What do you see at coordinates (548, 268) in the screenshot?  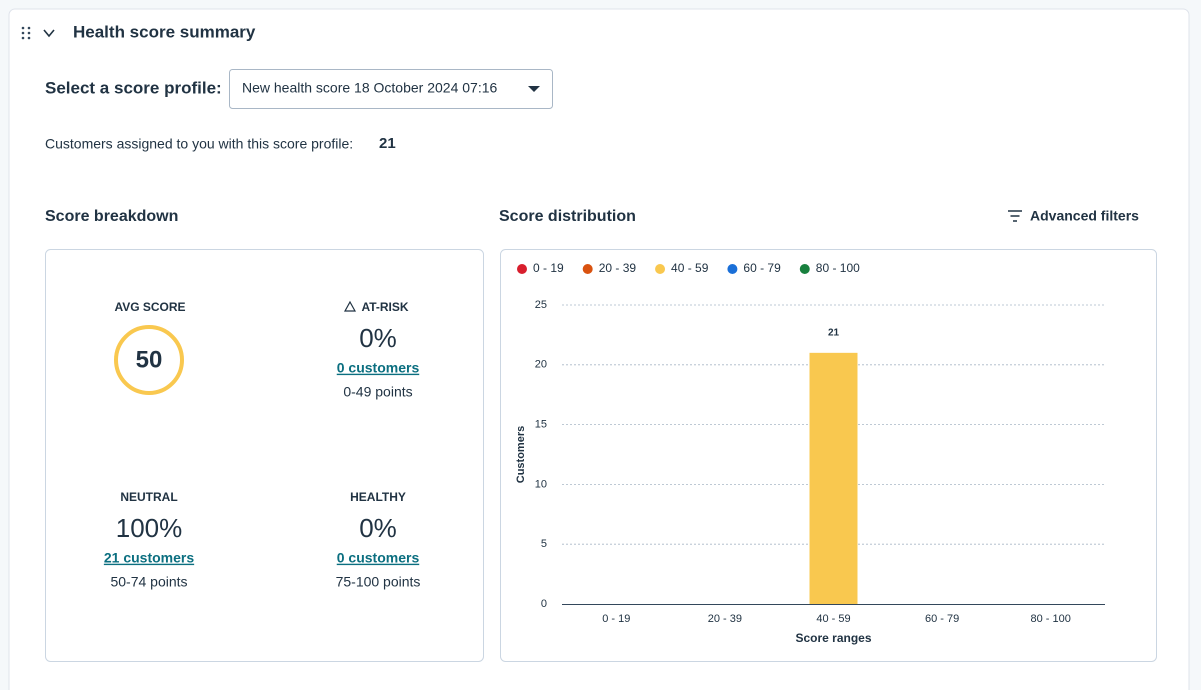 I see `legend-label: 0 - 19` at bounding box center [548, 268].